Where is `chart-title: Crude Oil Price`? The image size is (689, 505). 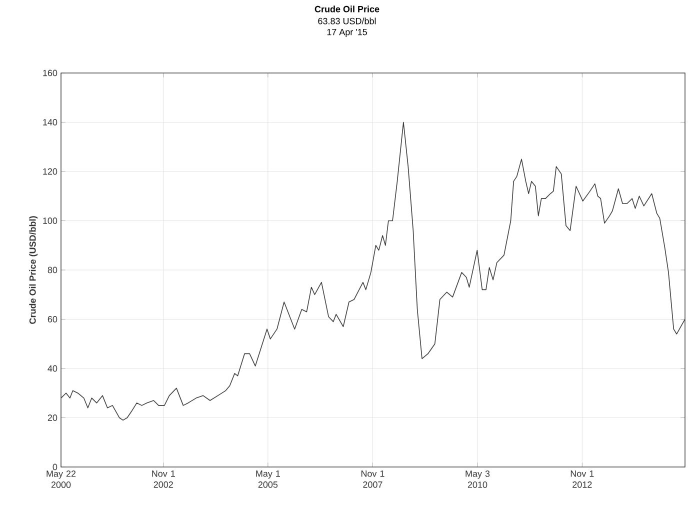 chart-title: Crude Oil Price is located at coordinates (347, 9).